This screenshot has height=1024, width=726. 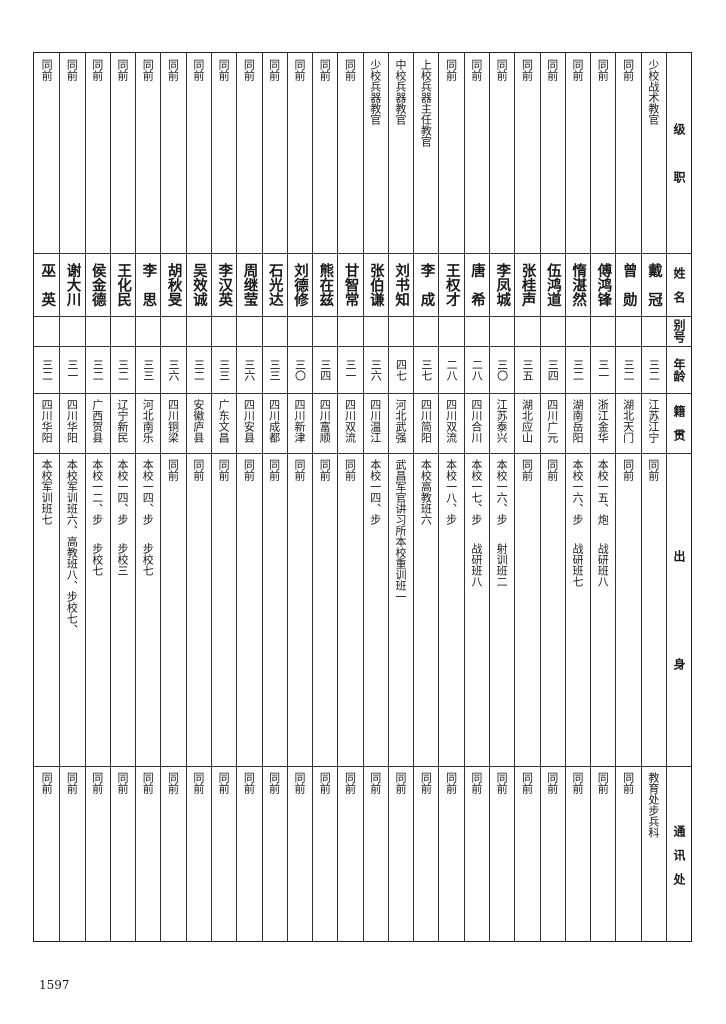 What do you see at coordinates (47, 492) in the screenshot?
I see `background-entry: 本校军训班七` at bounding box center [47, 492].